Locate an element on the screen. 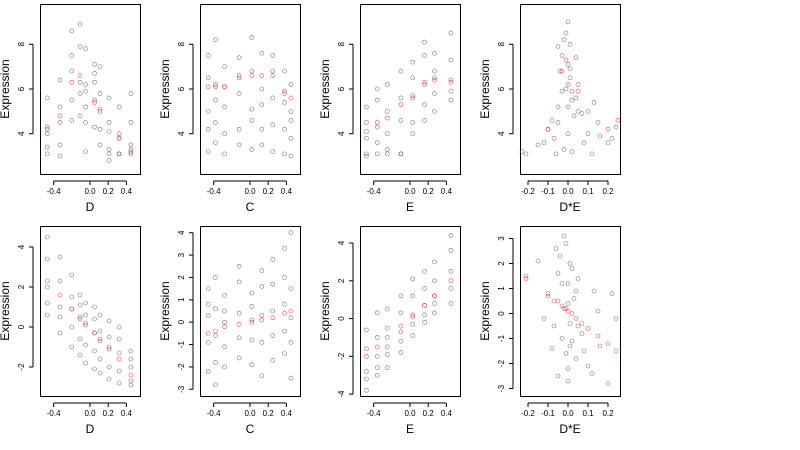 The width and height of the screenshot is (800, 450). y-tick-label: 0 is located at coordinates (181, 321).